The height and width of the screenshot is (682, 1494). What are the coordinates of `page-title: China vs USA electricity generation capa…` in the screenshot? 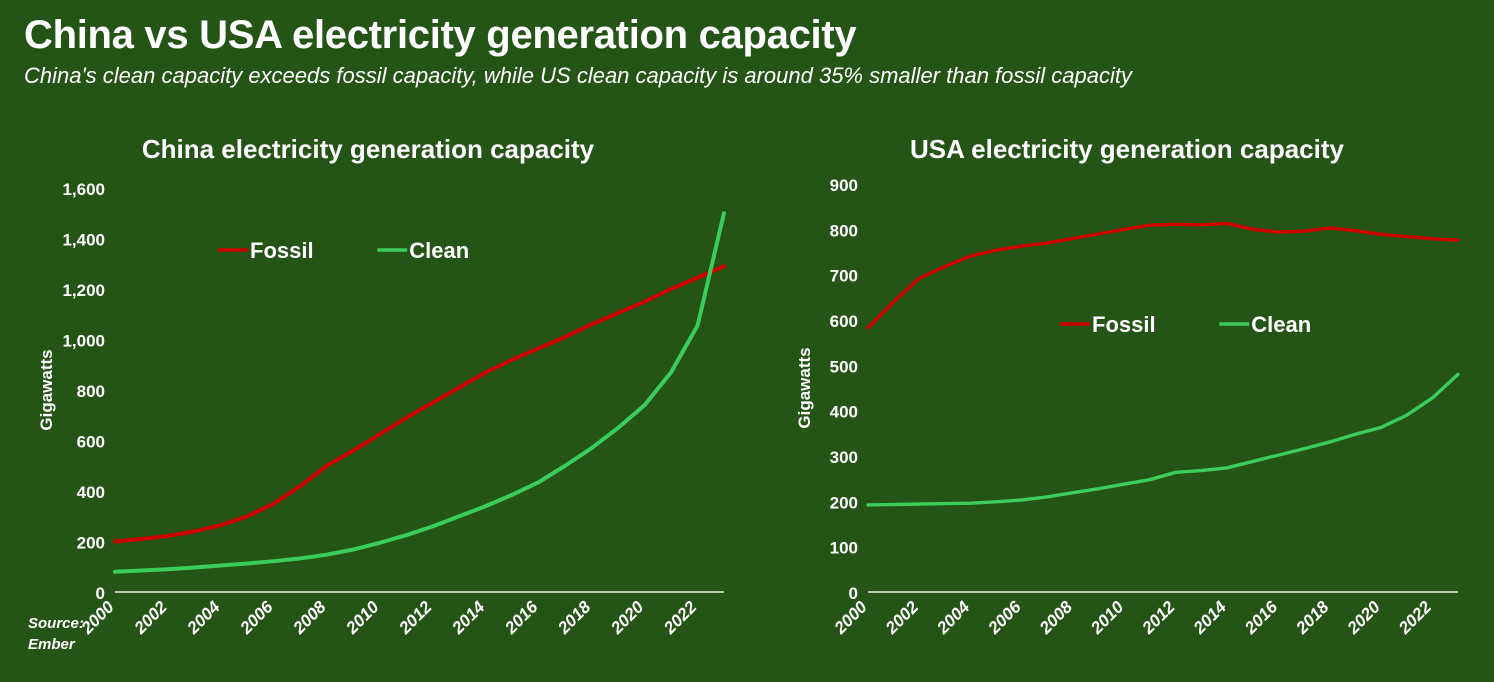 It's located at (440, 35).